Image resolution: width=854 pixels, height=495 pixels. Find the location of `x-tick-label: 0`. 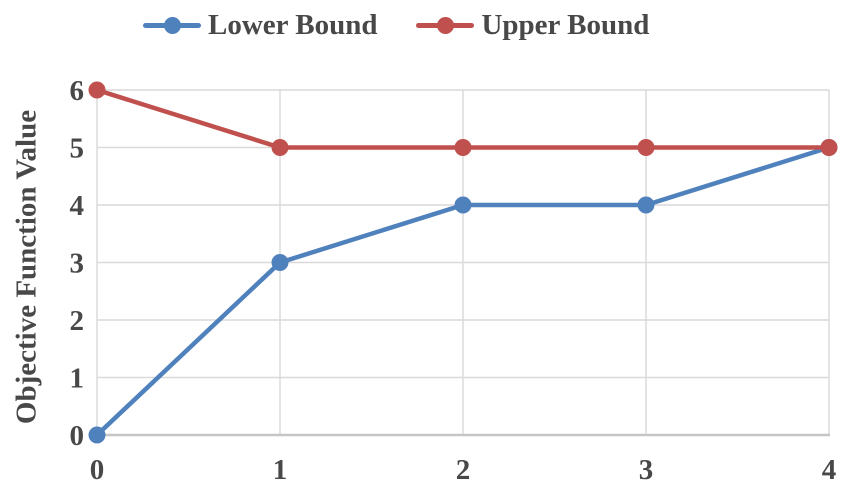

x-tick-label: 0 is located at coordinates (97, 470).